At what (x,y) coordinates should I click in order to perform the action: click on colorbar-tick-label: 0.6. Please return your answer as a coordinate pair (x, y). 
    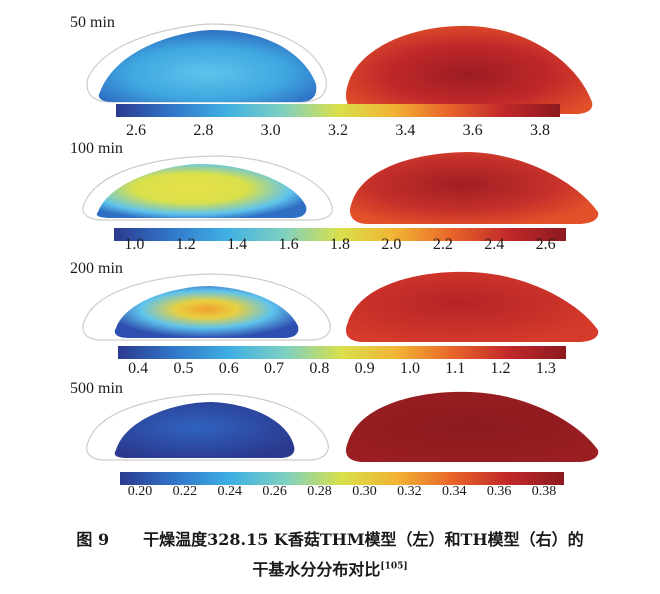
    Looking at the image, I should click on (228, 368).